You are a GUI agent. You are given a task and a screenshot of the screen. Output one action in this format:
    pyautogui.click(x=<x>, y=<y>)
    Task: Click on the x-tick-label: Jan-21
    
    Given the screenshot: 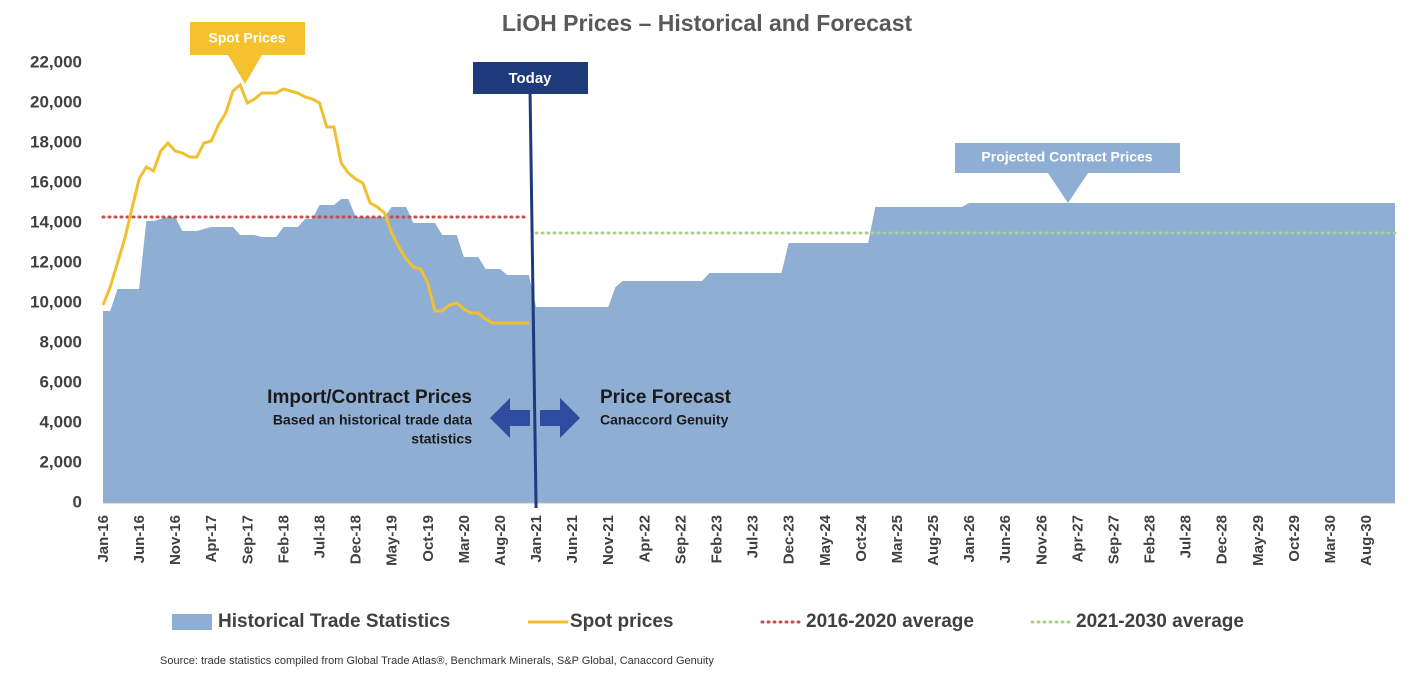 What is the action you would take?
    pyautogui.click(x=536, y=539)
    